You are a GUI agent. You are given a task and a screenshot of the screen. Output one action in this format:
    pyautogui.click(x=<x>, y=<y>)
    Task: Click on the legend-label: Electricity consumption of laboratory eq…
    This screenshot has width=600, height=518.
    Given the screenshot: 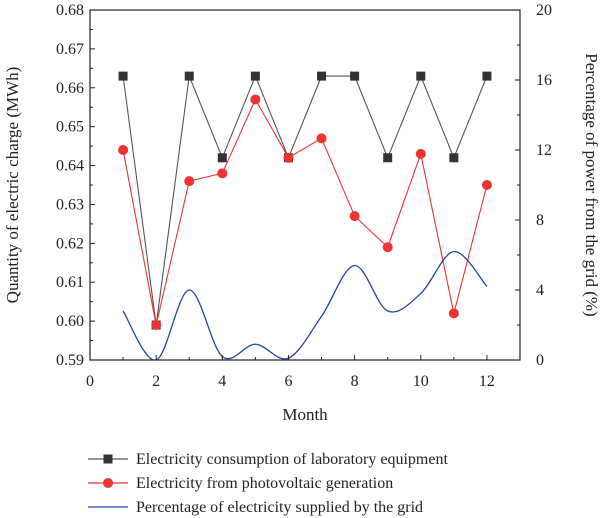 What is the action you would take?
    pyautogui.click(x=292, y=459)
    